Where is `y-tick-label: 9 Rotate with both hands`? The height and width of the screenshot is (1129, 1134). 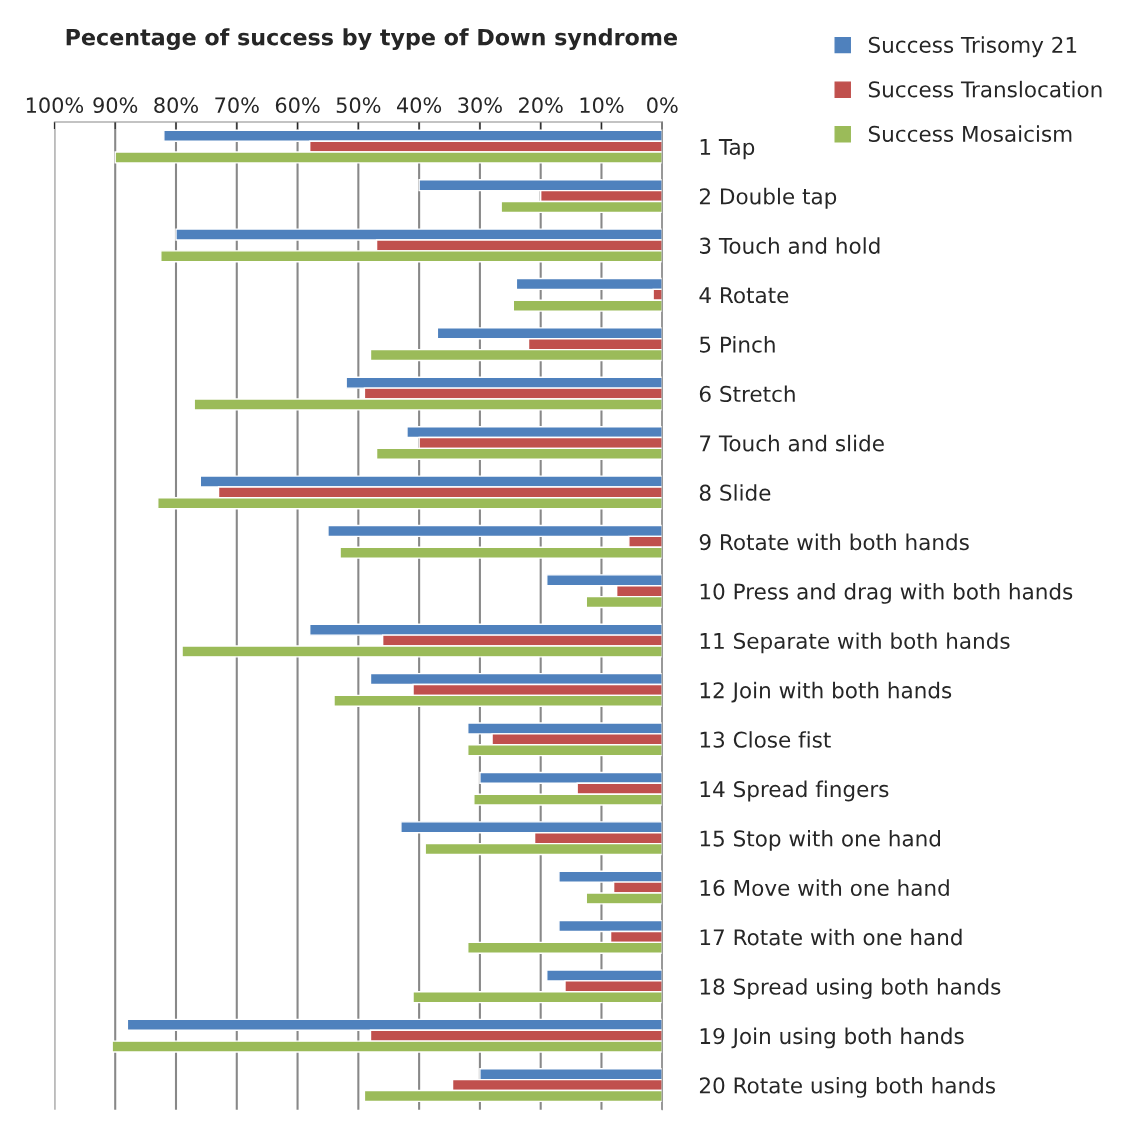 y-tick-label: 9 Rotate with both hands is located at coordinates (834, 542).